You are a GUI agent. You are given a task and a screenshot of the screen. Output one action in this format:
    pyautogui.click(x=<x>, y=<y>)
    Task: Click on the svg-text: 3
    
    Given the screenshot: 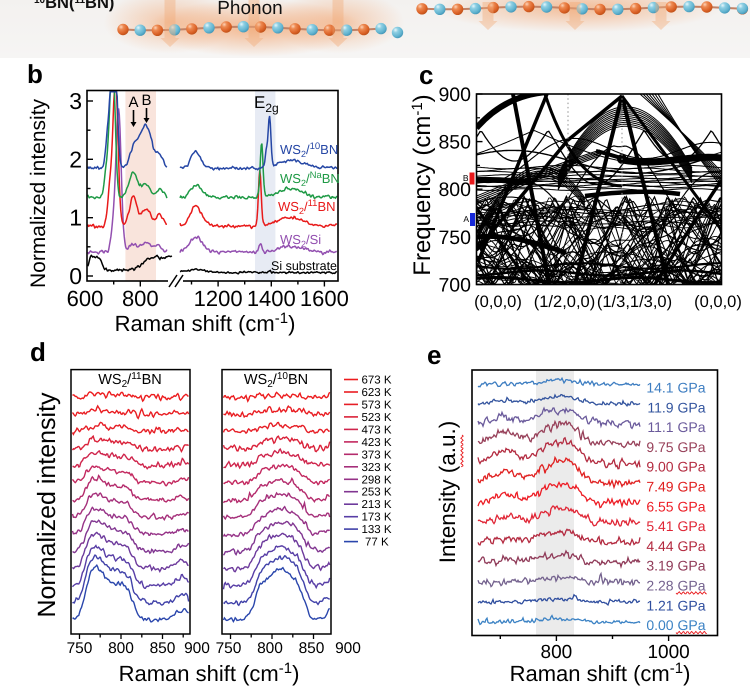 What is the action you would take?
    pyautogui.click(x=75, y=101)
    